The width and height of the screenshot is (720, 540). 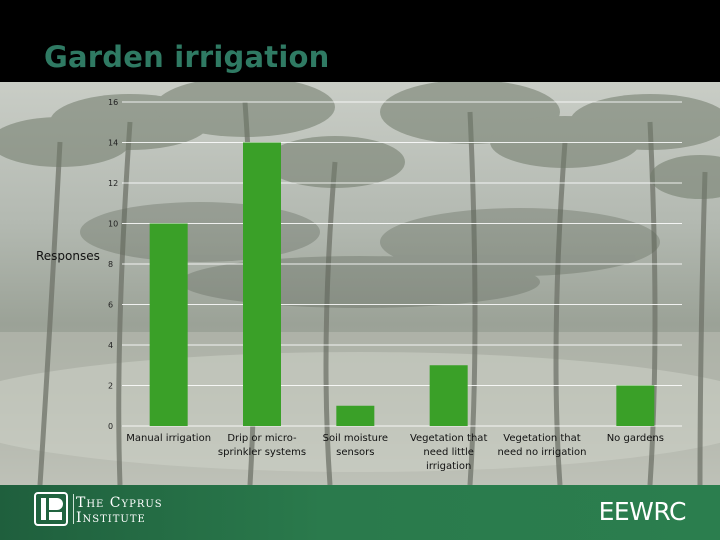 What do you see at coordinates (113, 102) in the screenshot?
I see `y-tick-label: 16` at bounding box center [113, 102].